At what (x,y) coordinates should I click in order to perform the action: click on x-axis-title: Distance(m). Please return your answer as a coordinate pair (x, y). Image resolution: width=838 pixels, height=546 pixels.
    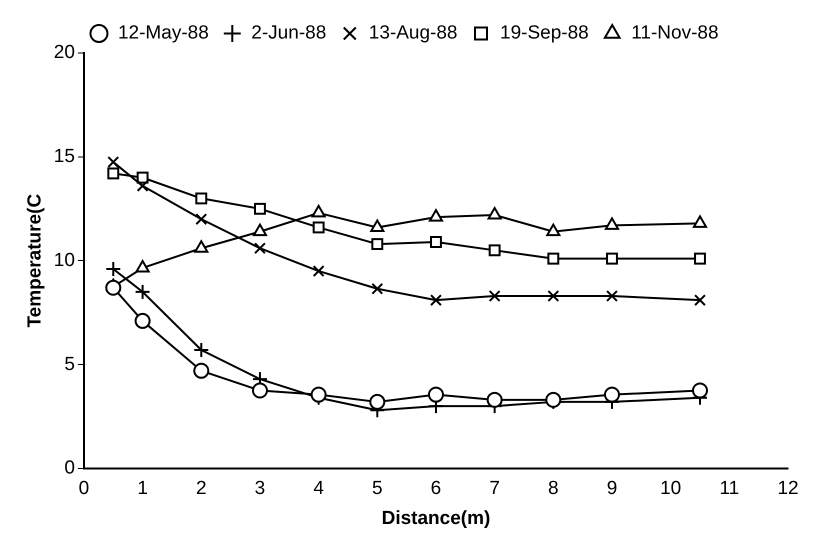
    Looking at the image, I should click on (436, 518).